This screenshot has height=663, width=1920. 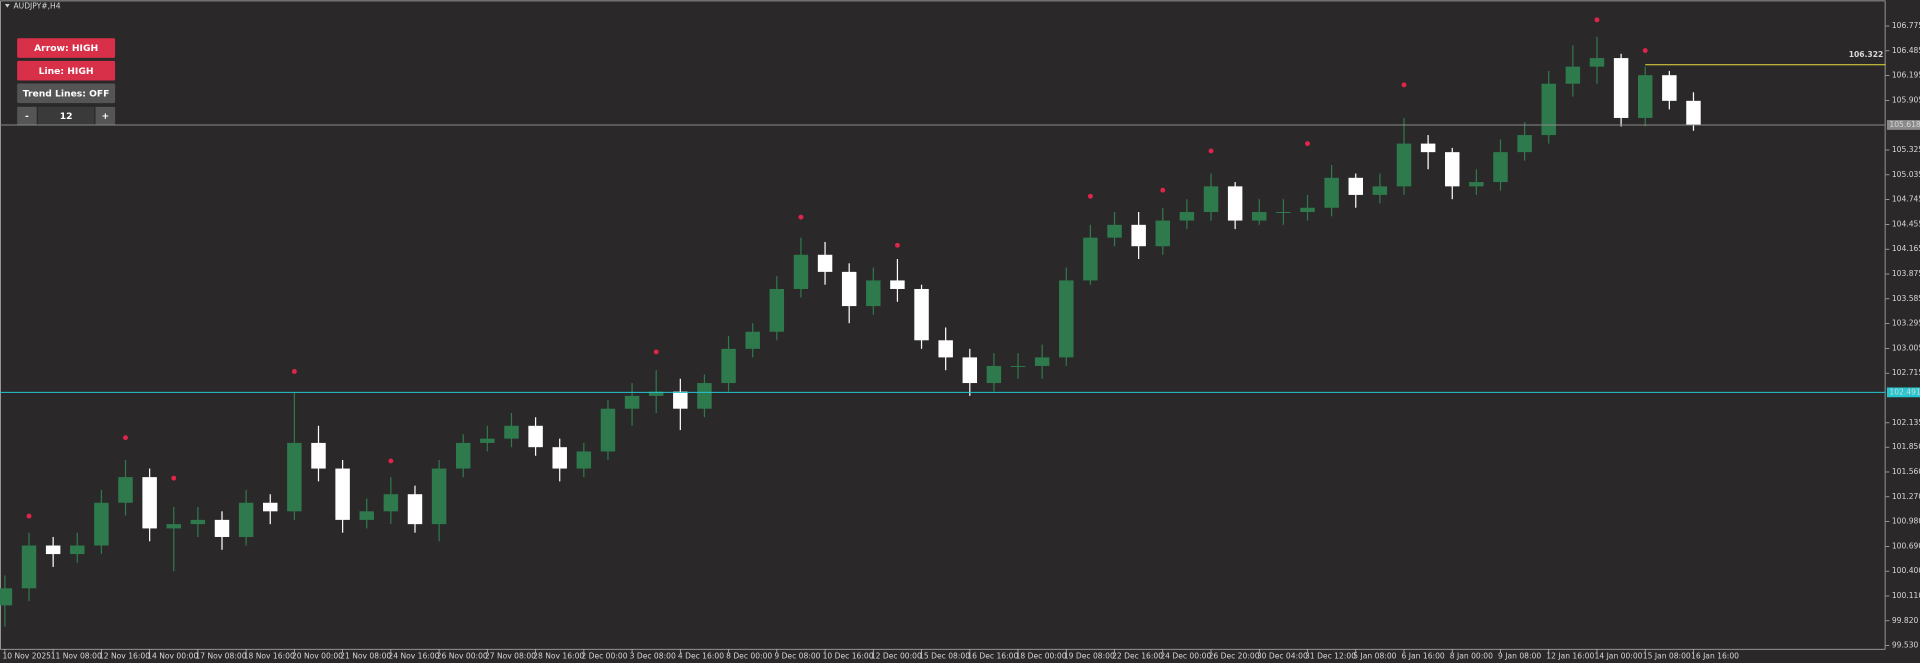 I want to click on x-tick-label: 21 Nov 08:00, so click(x=365, y=656).